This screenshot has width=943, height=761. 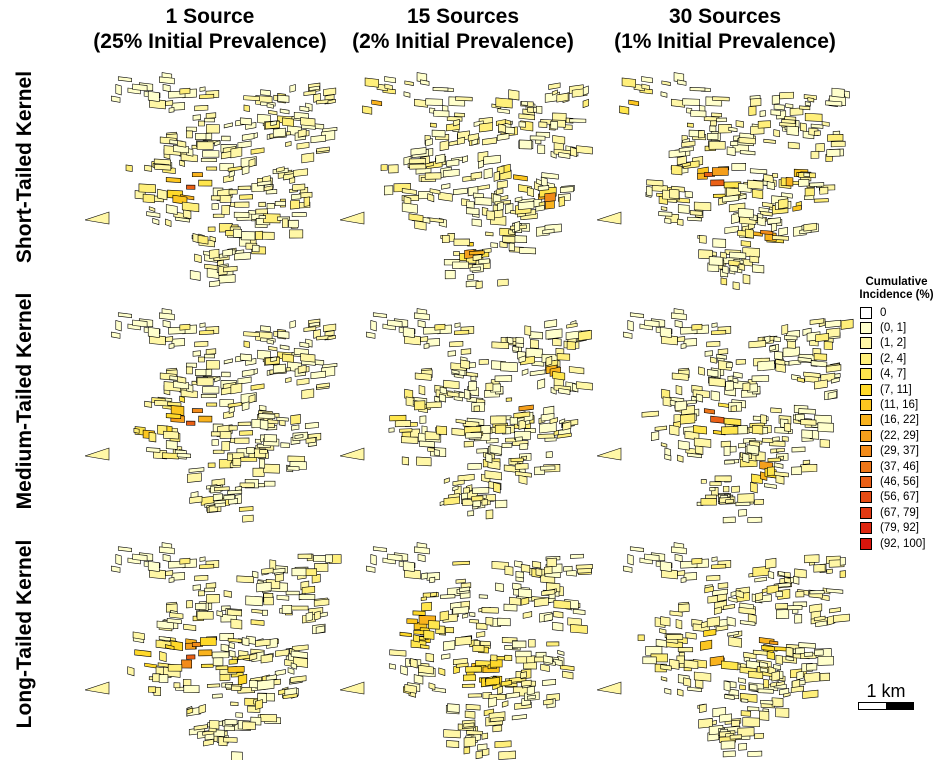 What do you see at coordinates (896, 389) in the screenshot?
I see `legend-item: (7, 11]` at bounding box center [896, 389].